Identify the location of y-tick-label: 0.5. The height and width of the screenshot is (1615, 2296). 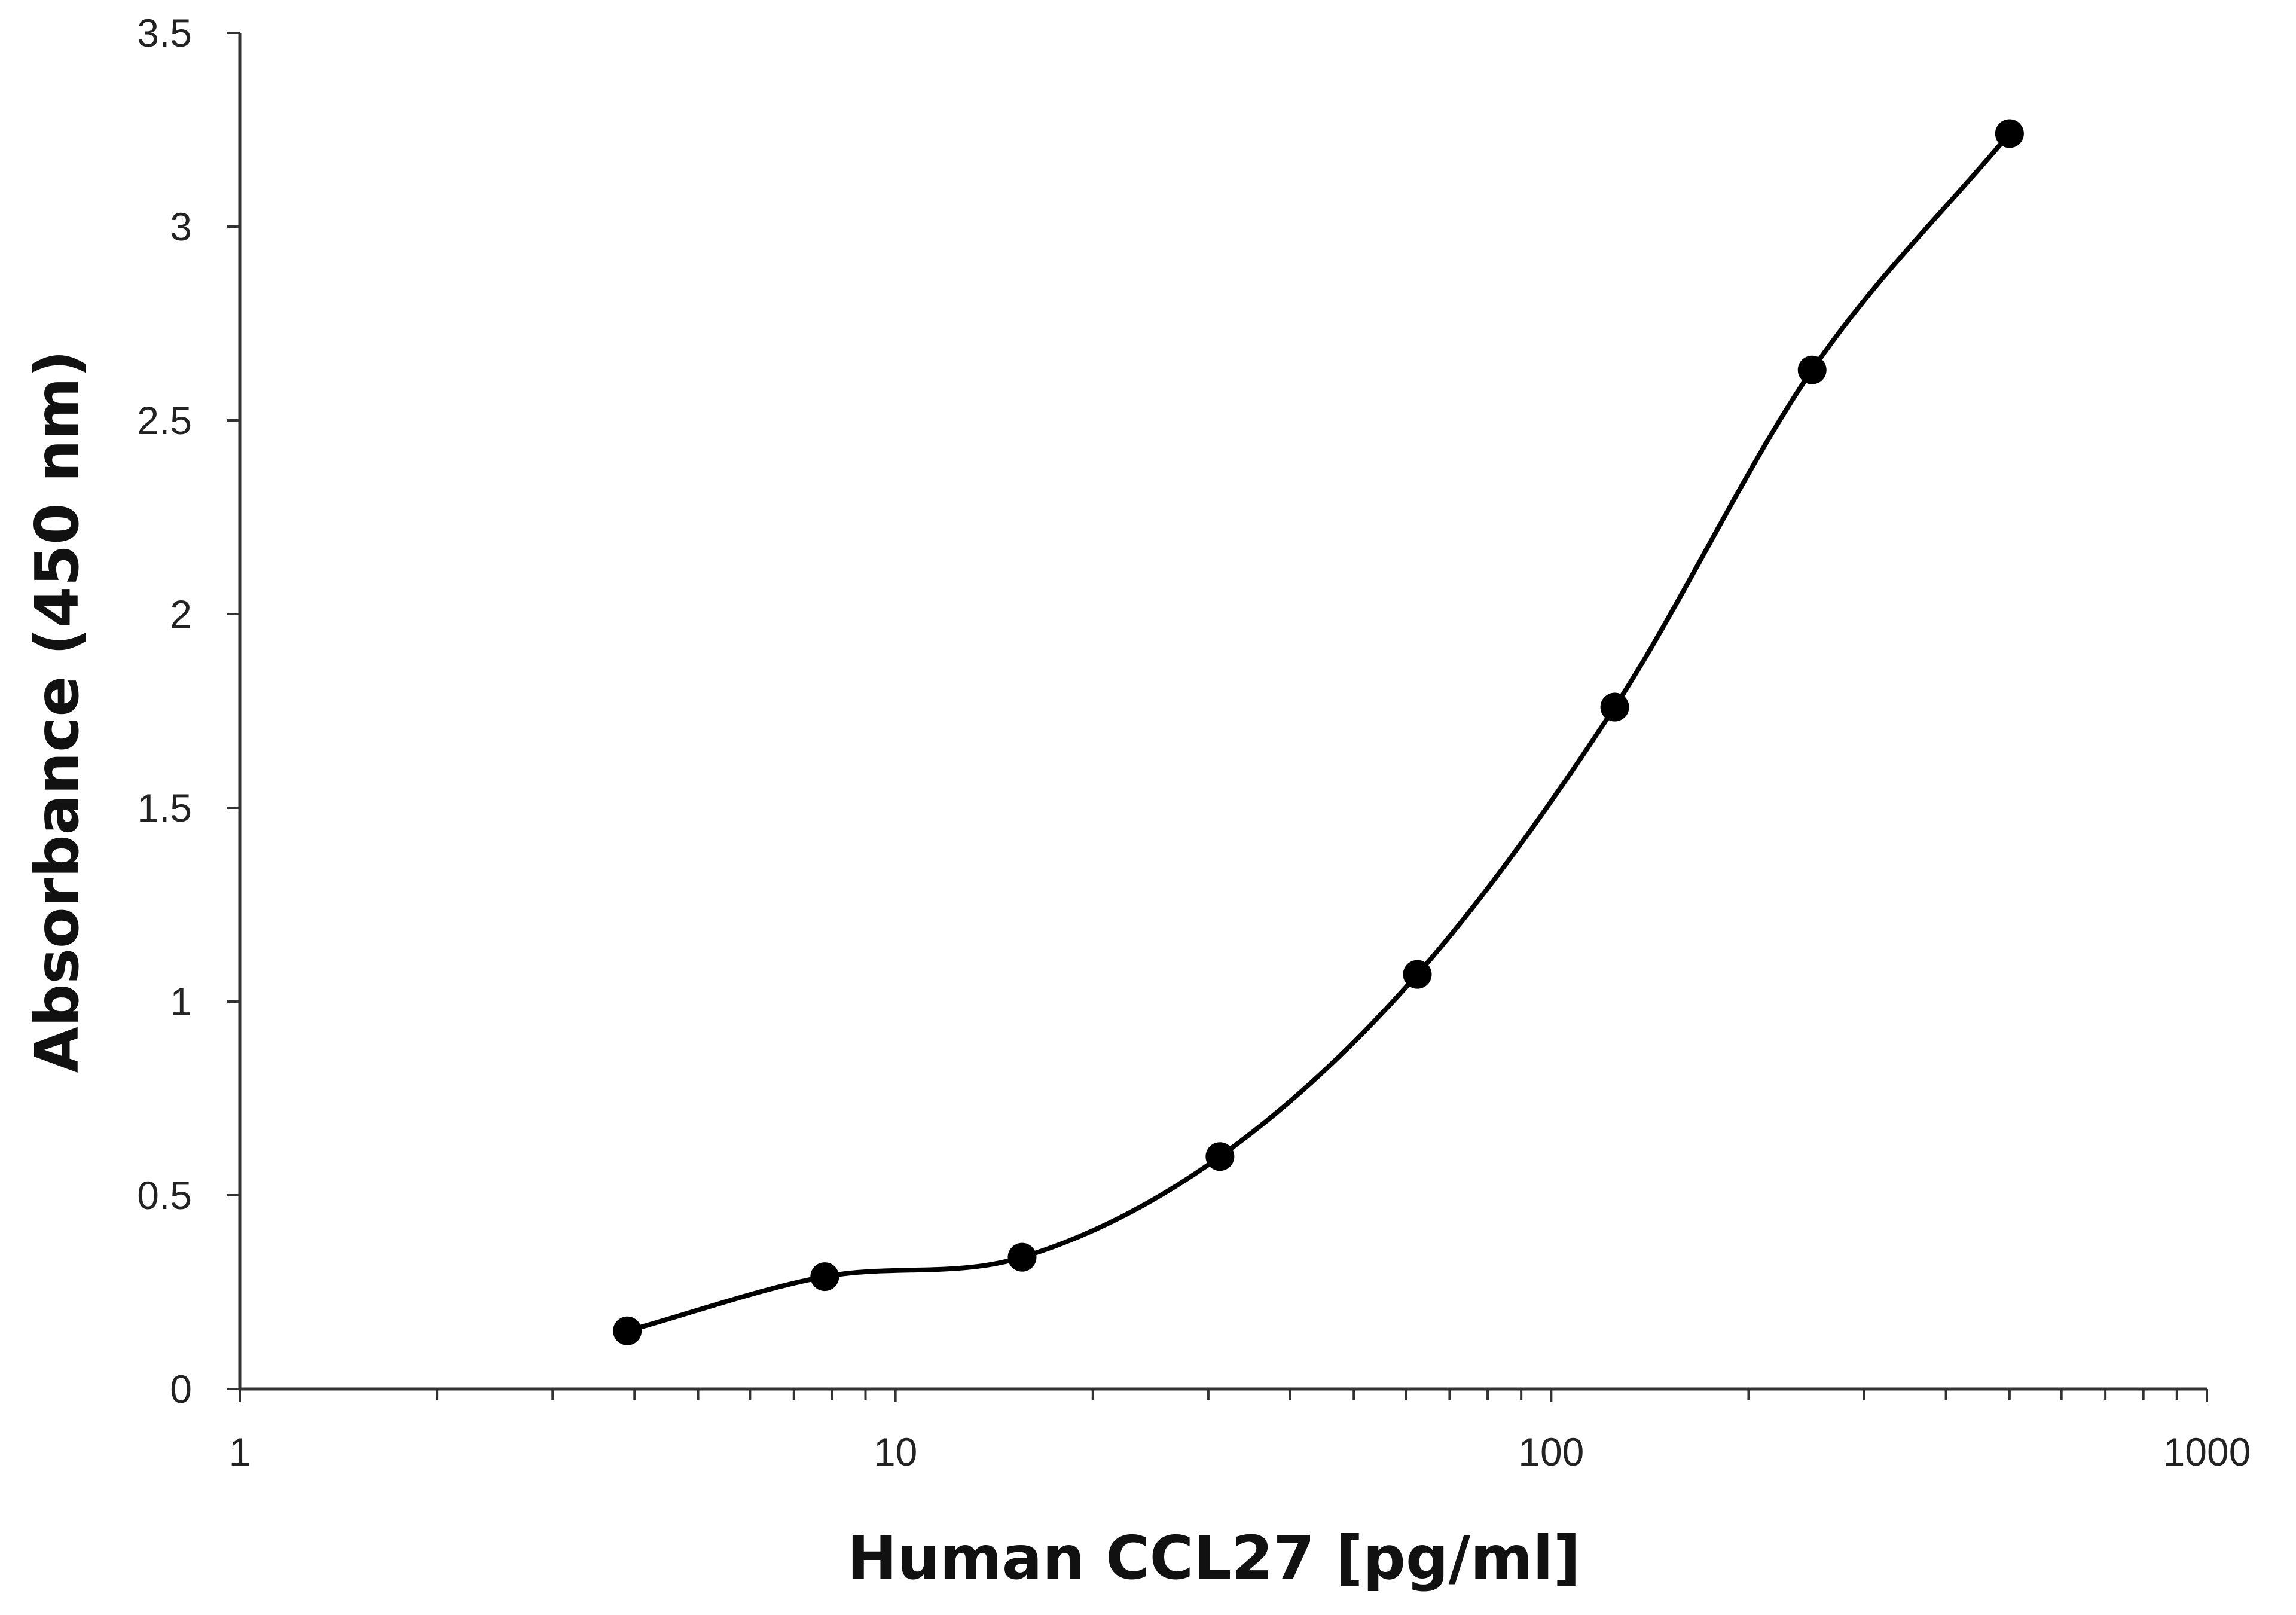
(164, 1195).